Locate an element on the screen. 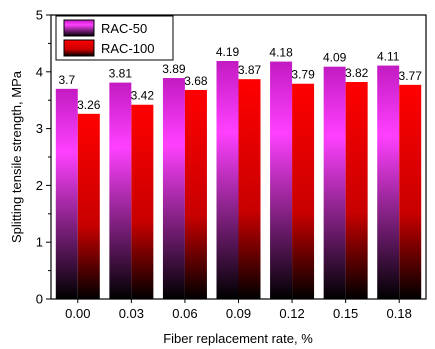  x-tick-label: 0.15 is located at coordinates (345, 313).